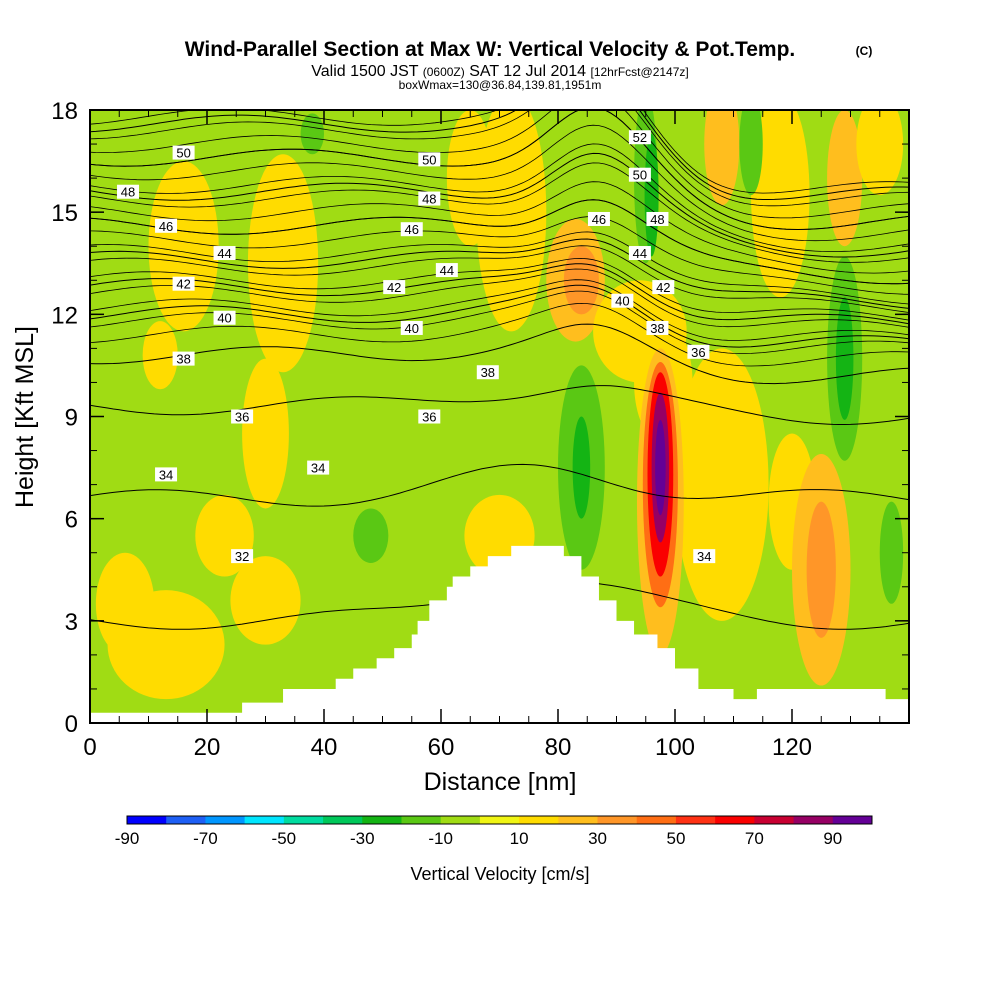  I want to click on y-tick-label: 9, so click(71, 418).